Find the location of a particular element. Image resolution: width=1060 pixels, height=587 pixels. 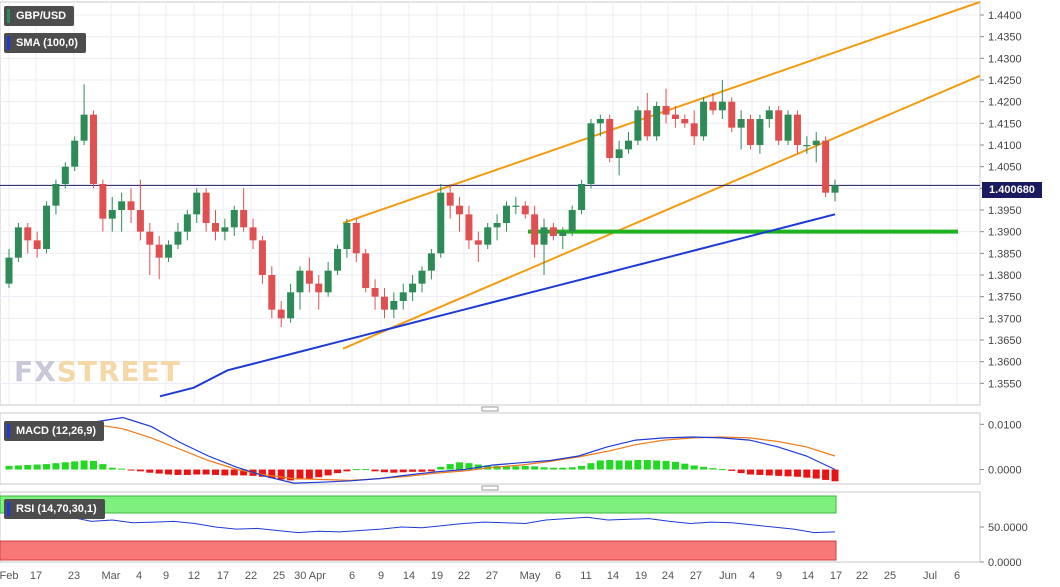

y-tick-label: 1.3550 is located at coordinates (1005, 384).